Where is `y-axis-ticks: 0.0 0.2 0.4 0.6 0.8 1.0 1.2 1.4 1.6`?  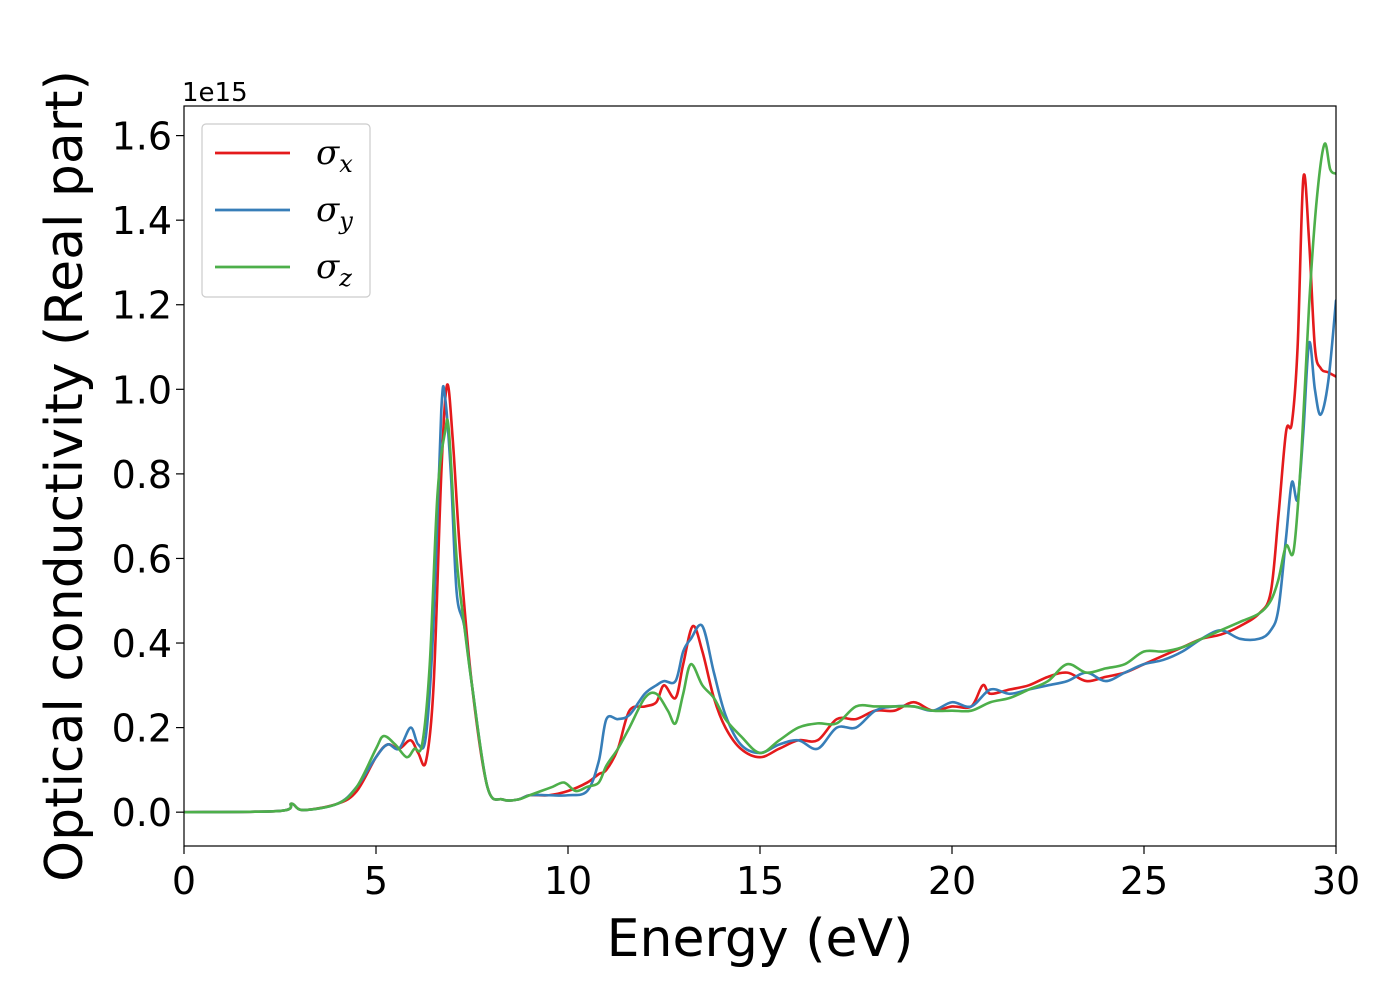
y-axis-ticks: 0.0 0.2 0.4 0.6 0.8 1.0 1.2 1.4 1.6 is located at coordinates (148, 475).